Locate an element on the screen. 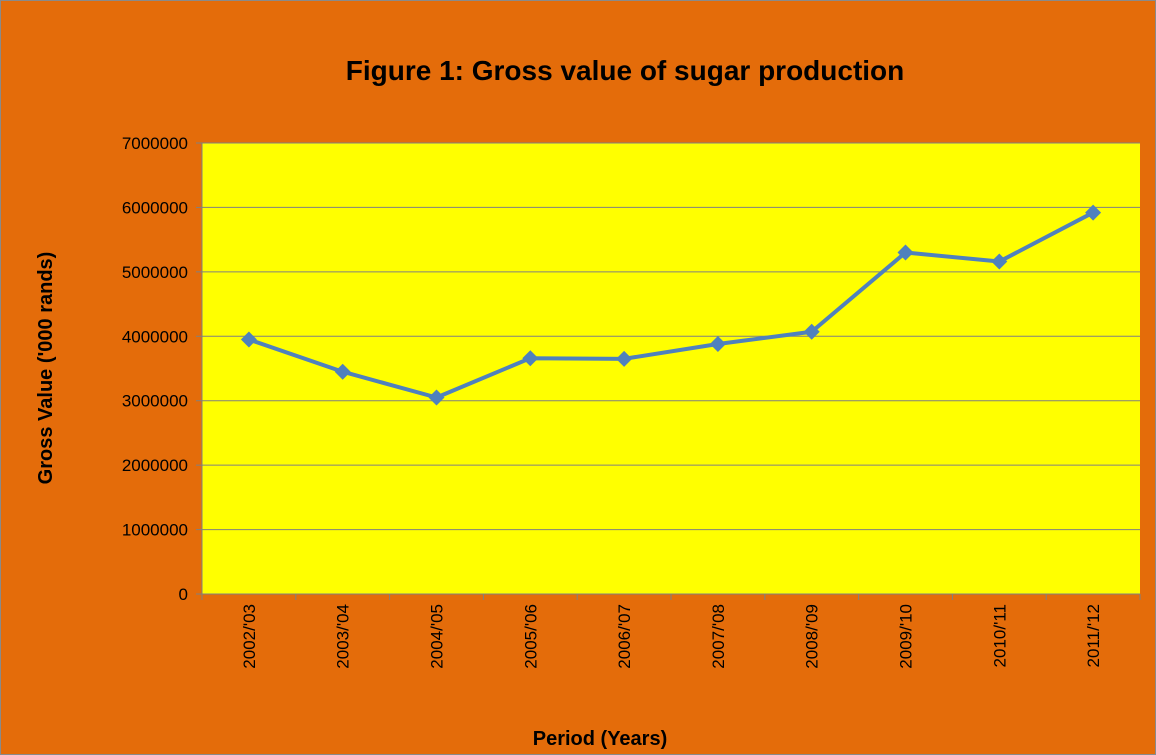  y-tick-label: 0 is located at coordinates (183, 594).